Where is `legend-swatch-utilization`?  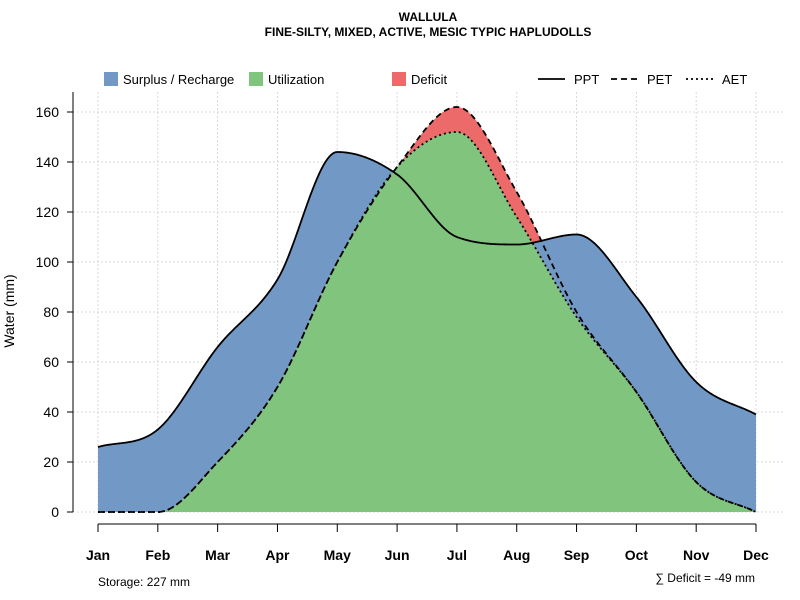 legend-swatch-utilization is located at coordinates (256, 79).